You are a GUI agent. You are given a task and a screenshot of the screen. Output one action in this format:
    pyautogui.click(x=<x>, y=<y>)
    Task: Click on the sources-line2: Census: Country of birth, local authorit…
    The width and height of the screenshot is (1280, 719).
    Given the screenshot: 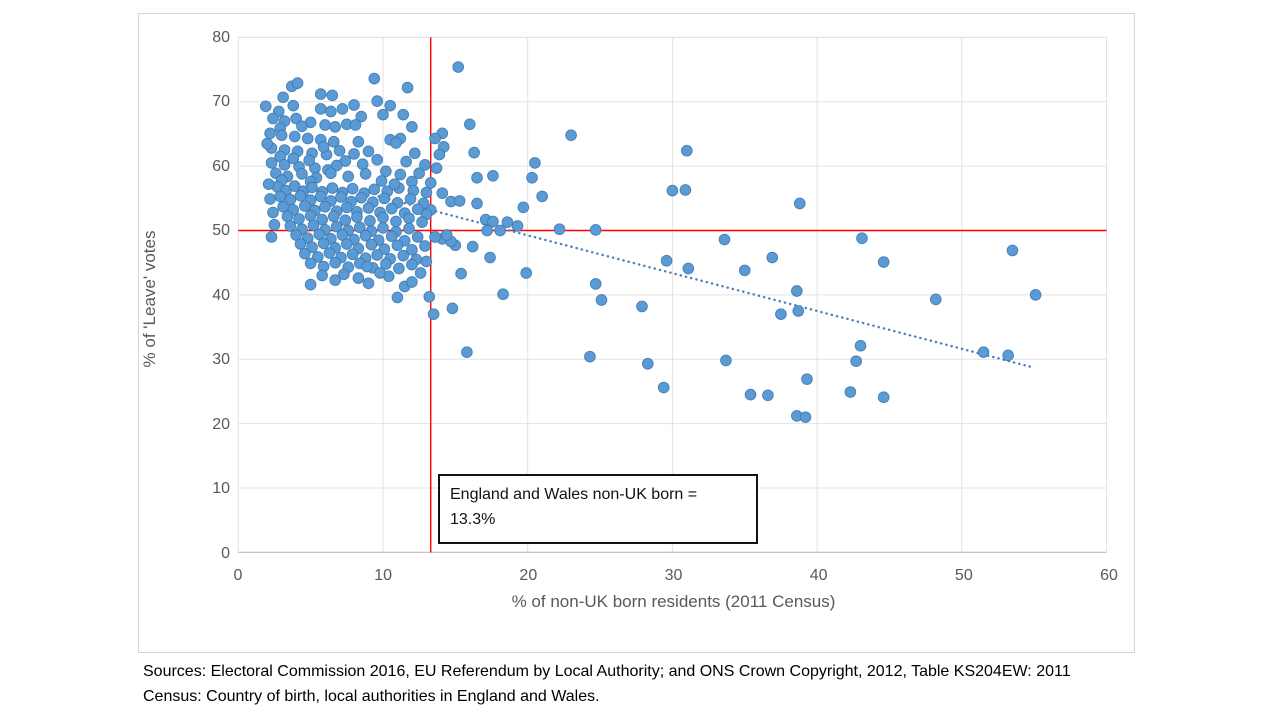 What is the action you would take?
    pyautogui.click(x=371, y=696)
    